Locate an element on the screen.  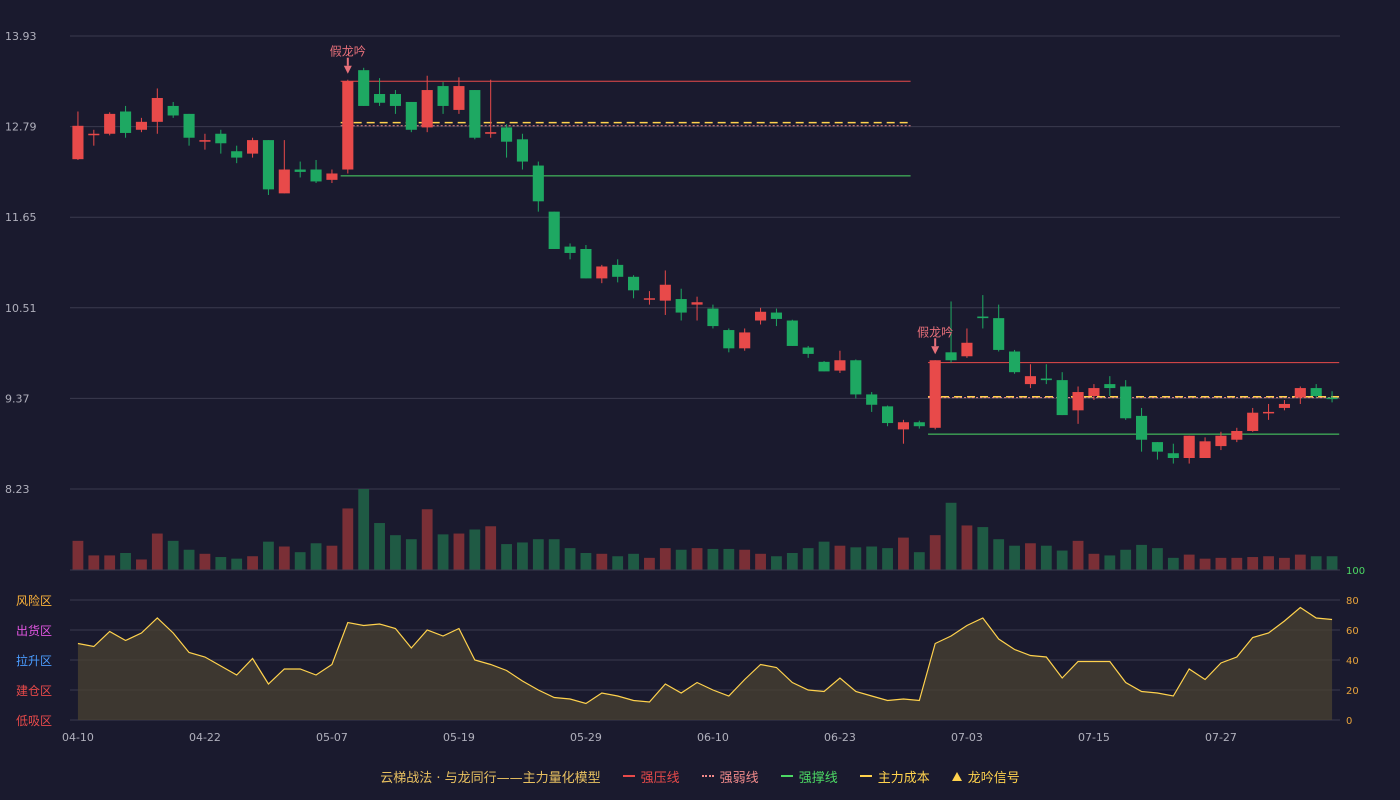
legend-item-weak: 强弱线 is located at coordinates (730, 776).